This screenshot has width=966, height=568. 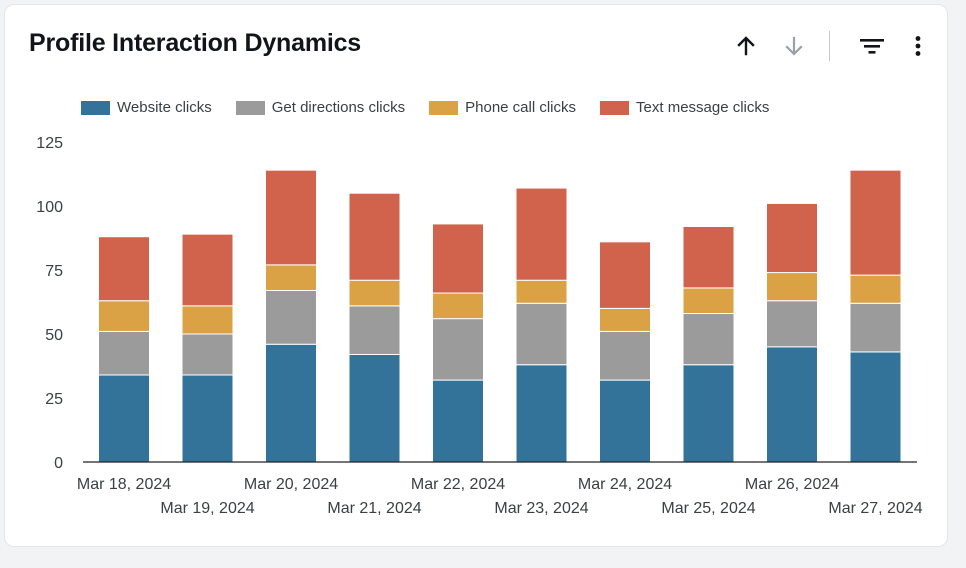 I want to click on x-tick-label: Mar 20, 2024, so click(x=291, y=484).